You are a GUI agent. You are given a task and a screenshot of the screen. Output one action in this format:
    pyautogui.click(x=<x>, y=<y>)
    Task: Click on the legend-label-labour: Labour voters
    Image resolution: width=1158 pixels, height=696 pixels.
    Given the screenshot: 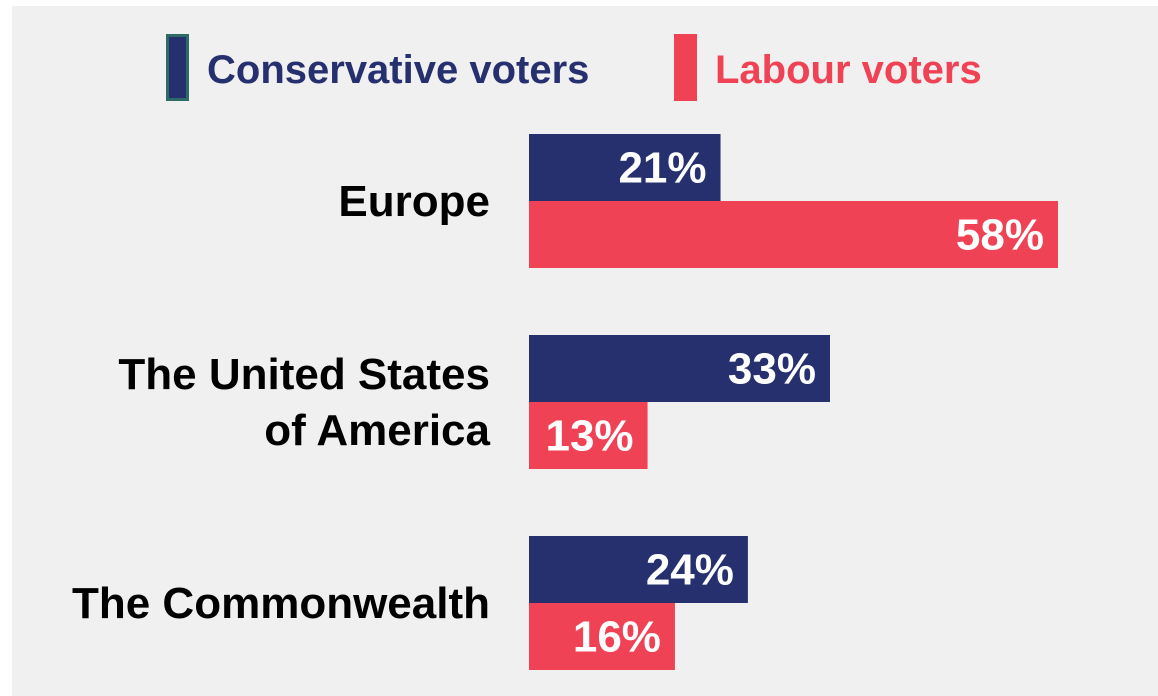 What is the action you would take?
    pyautogui.click(x=848, y=70)
    